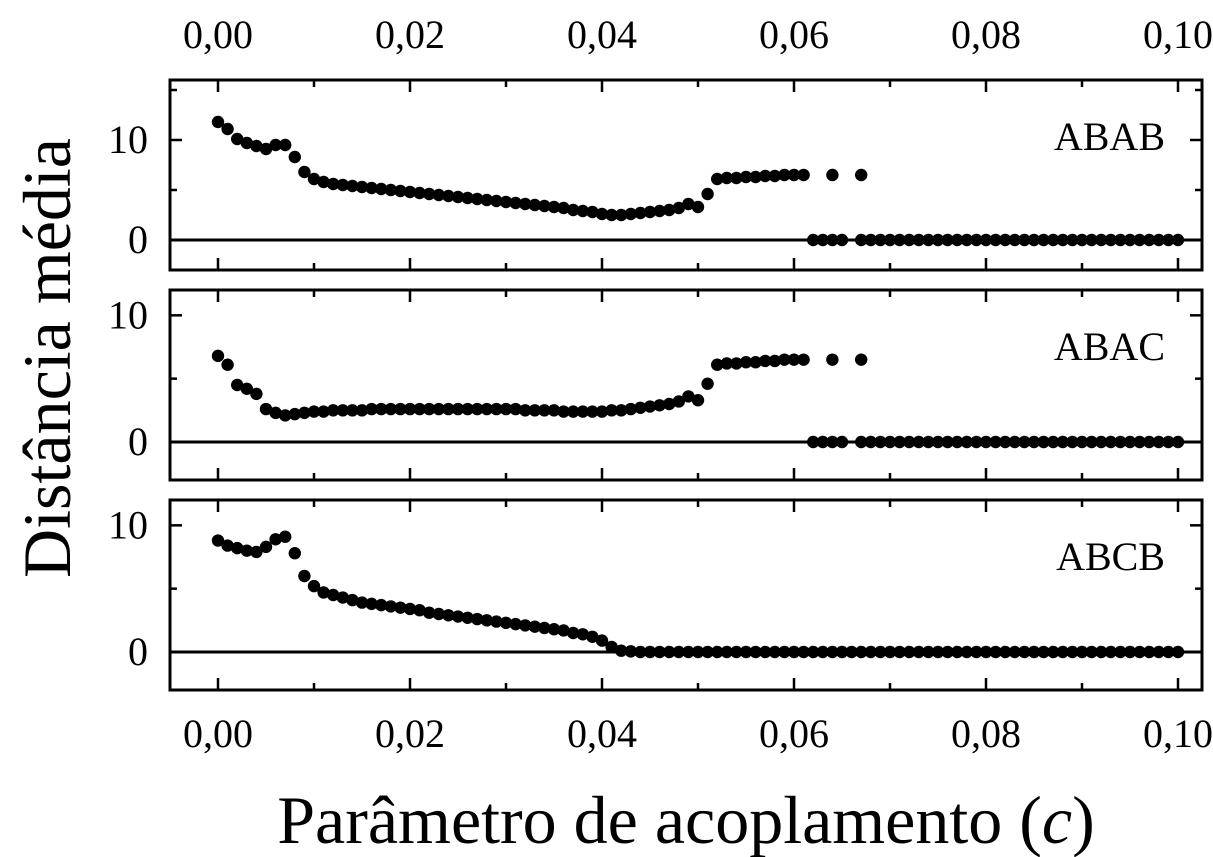 The height and width of the screenshot is (857, 1213). Describe the element at coordinates (410, 34) in the screenshot. I see `x-tick-label-top: 0,02` at that location.